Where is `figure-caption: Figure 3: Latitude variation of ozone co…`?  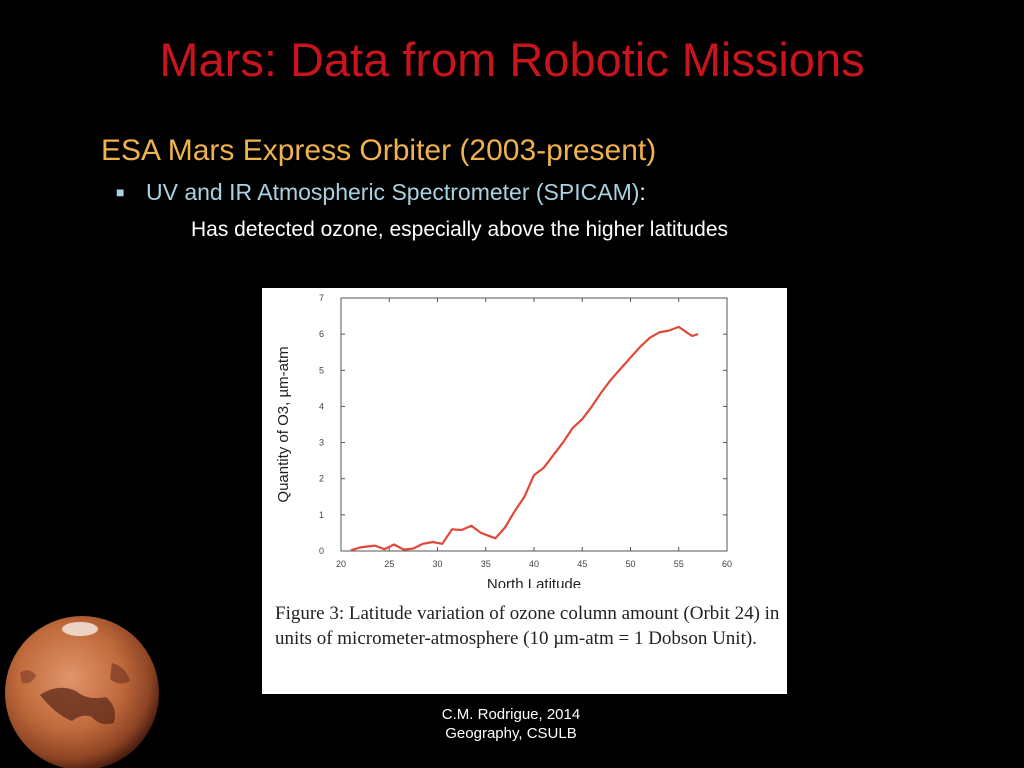 figure-caption: Figure 3: Latitude variation of ozone co… is located at coordinates (527, 626).